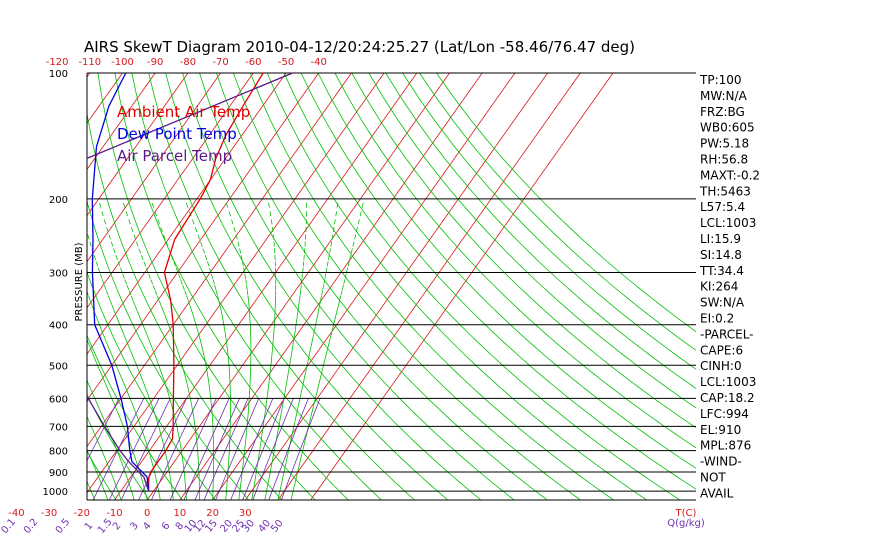  I want to click on mixing-ratio-tick-label: 1, so click(89, 526).